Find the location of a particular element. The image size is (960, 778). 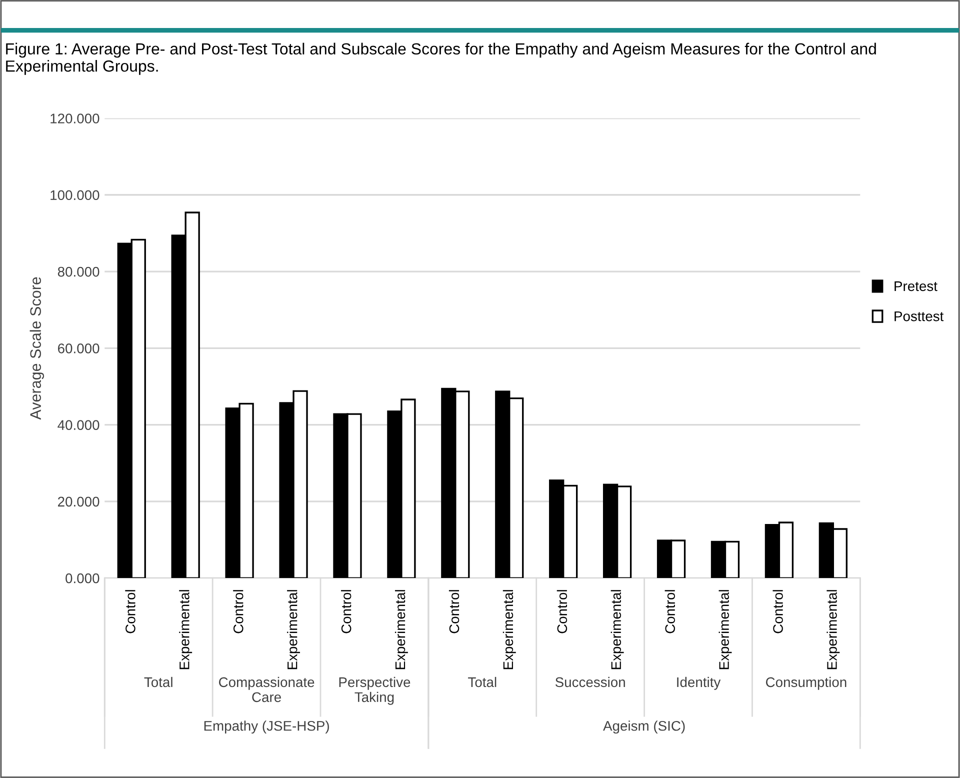

text: Compassionate Care is located at coordinates (266, 689).